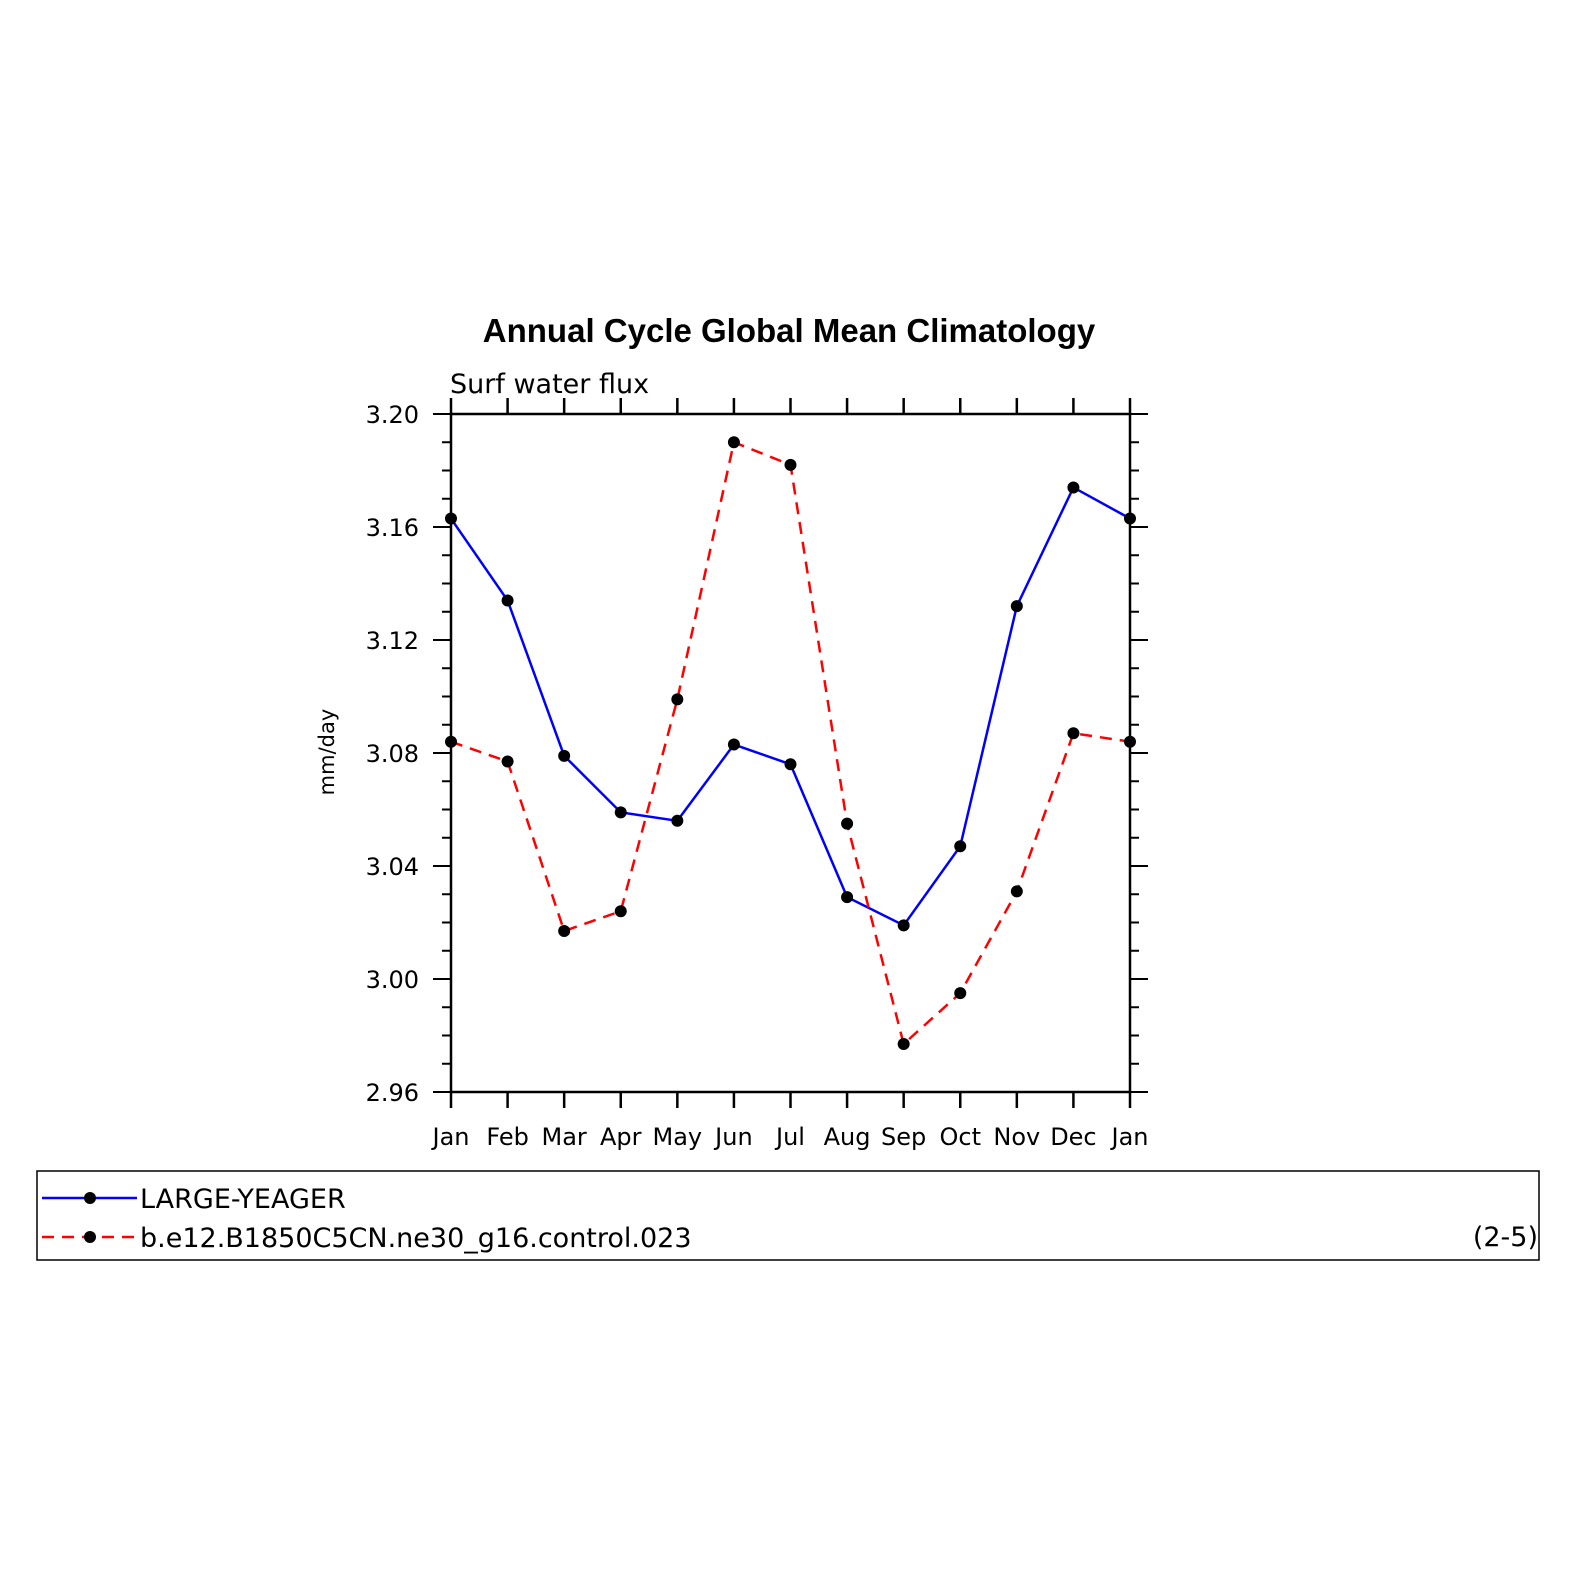 The height and width of the screenshot is (1575, 1575). What do you see at coordinates (789, 330) in the screenshot?
I see `chart-title: Annual Cycle Global Mean Climatology` at bounding box center [789, 330].